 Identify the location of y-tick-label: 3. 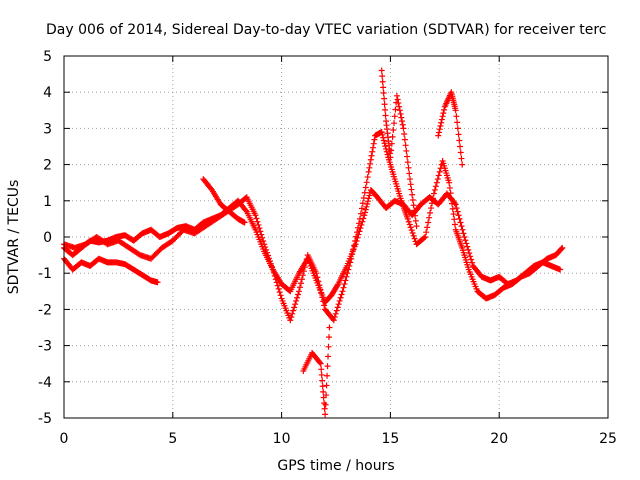
(47, 129).